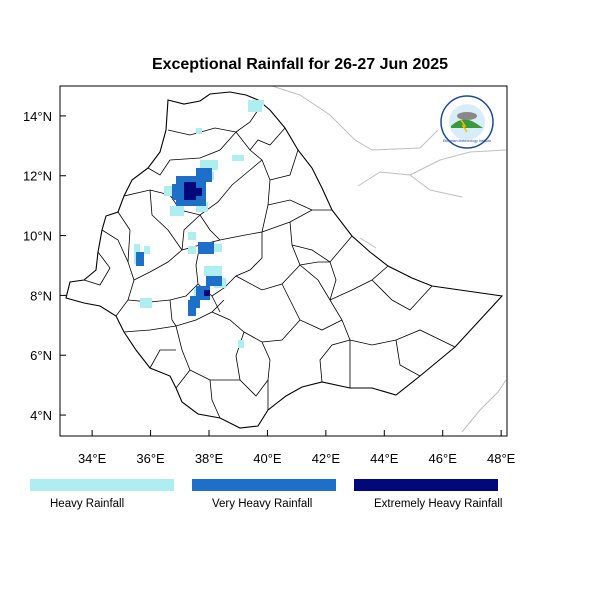  What do you see at coordinates (300, 64) in the screenshot?
I see `map-title: Exceptional Rainfall for 26-27 Jun 2025` at bounding box center [300, 64].